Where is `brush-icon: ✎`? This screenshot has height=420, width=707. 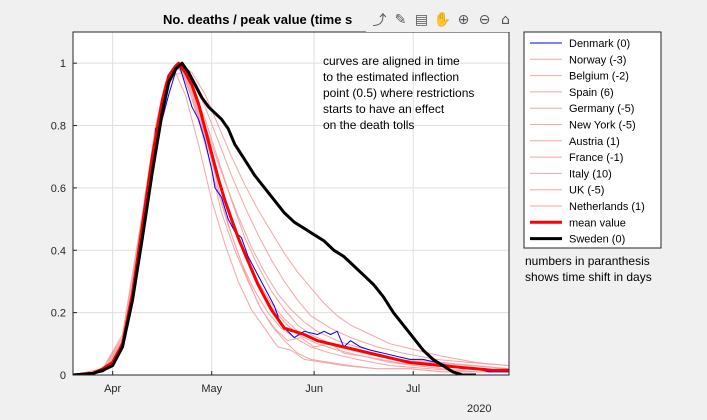
brush-icon: ✎ is located at coordinates (400, 20).